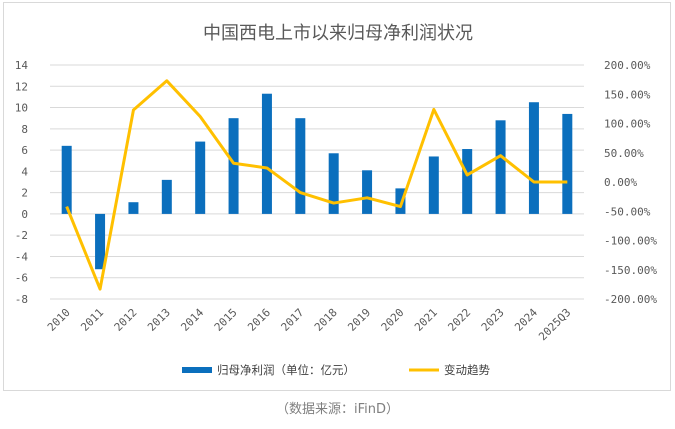  Describe the element at coordinates (59, 320) in the screenshot. I see `x-tick-label: 2010` at that location.